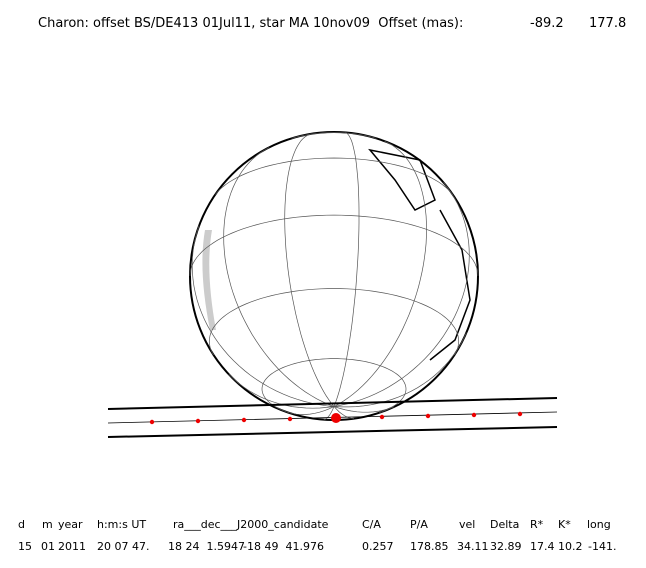  Describe the element at coordinates (70, 524) in the screenshot. I see `column-header: year` at that location.